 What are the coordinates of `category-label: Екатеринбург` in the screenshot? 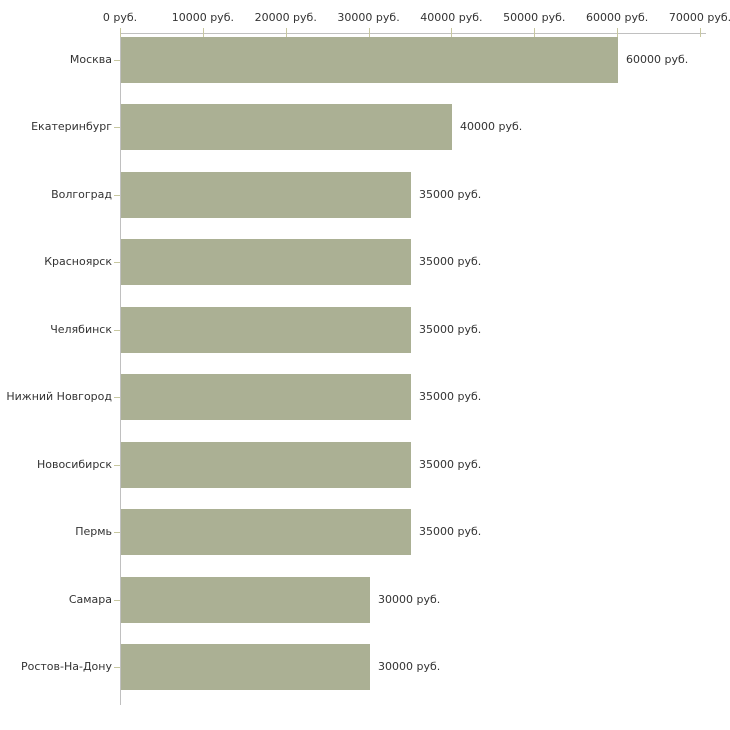 It's located at (71, 126).